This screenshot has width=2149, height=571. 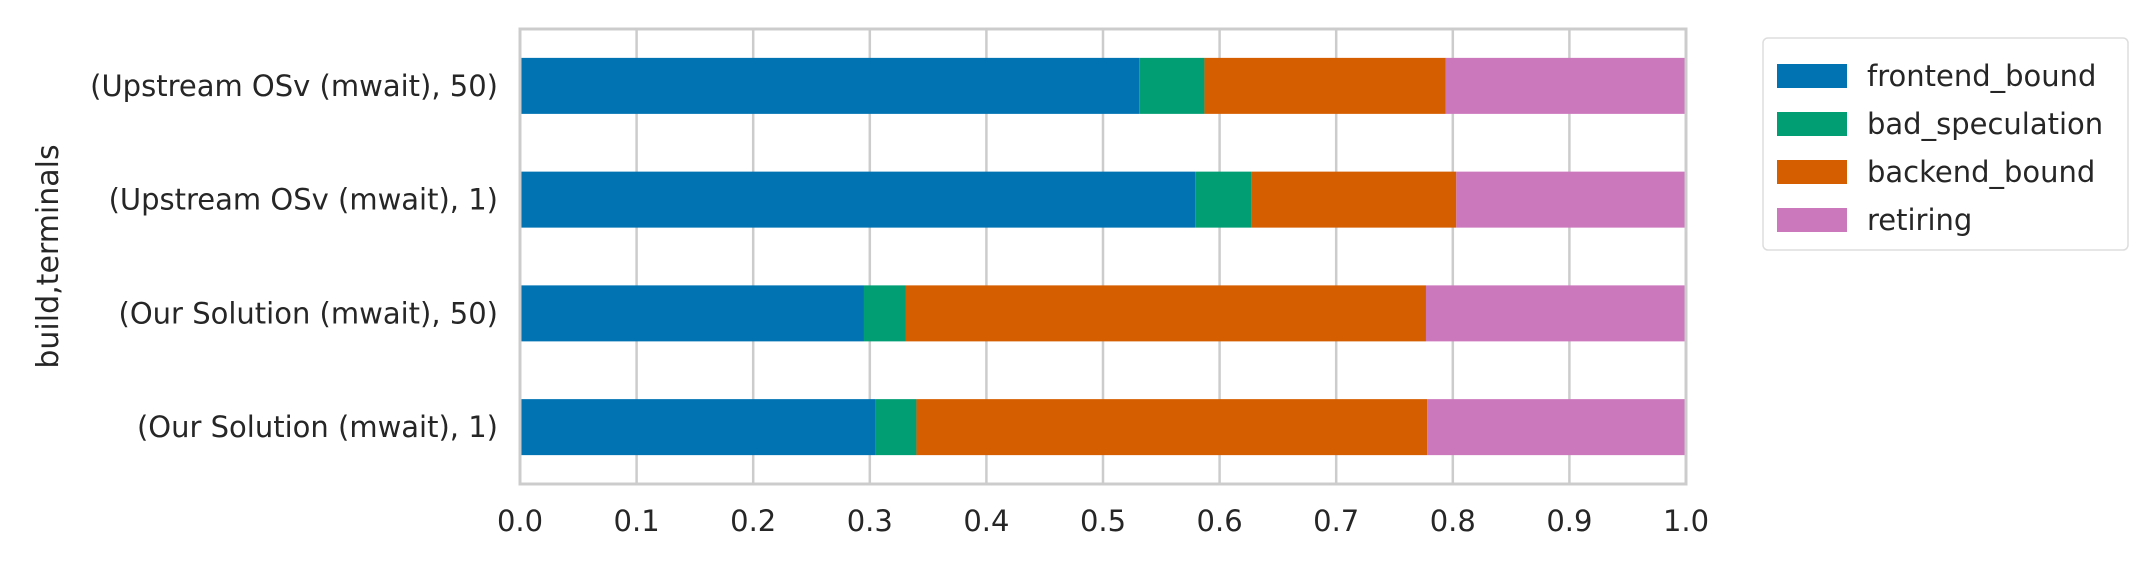 I want to click on legend-label-retiring: retiring, so click(x=1919, y=220).